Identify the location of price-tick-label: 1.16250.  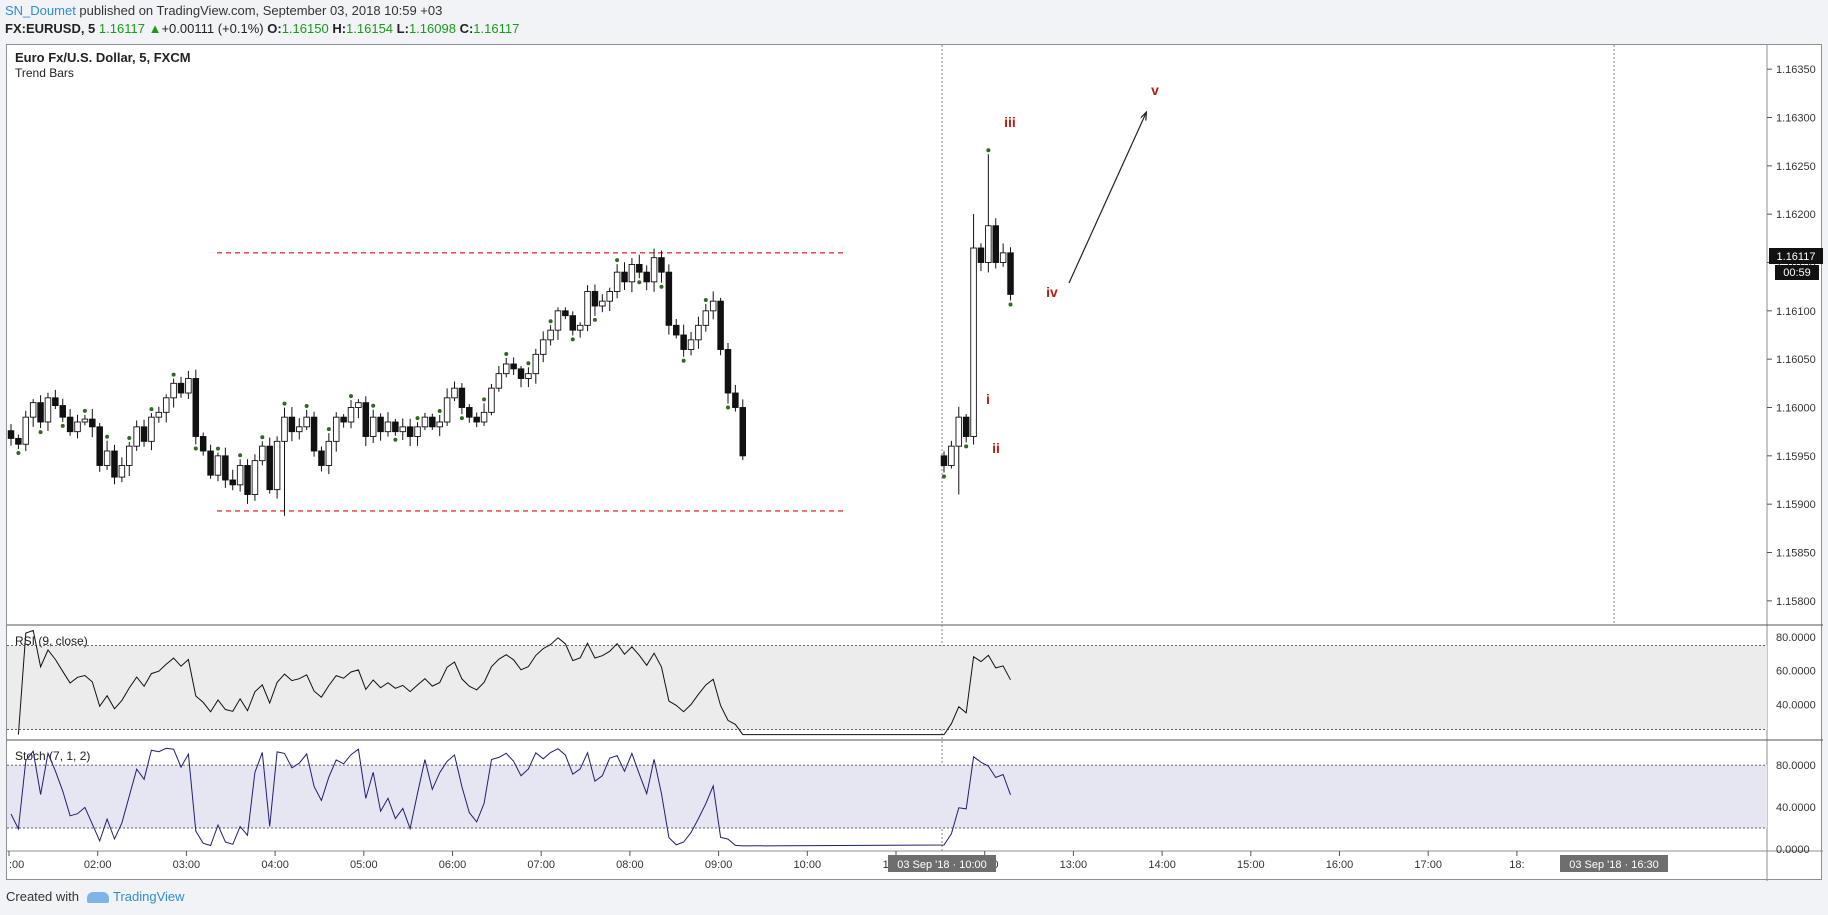
(1796, 167).